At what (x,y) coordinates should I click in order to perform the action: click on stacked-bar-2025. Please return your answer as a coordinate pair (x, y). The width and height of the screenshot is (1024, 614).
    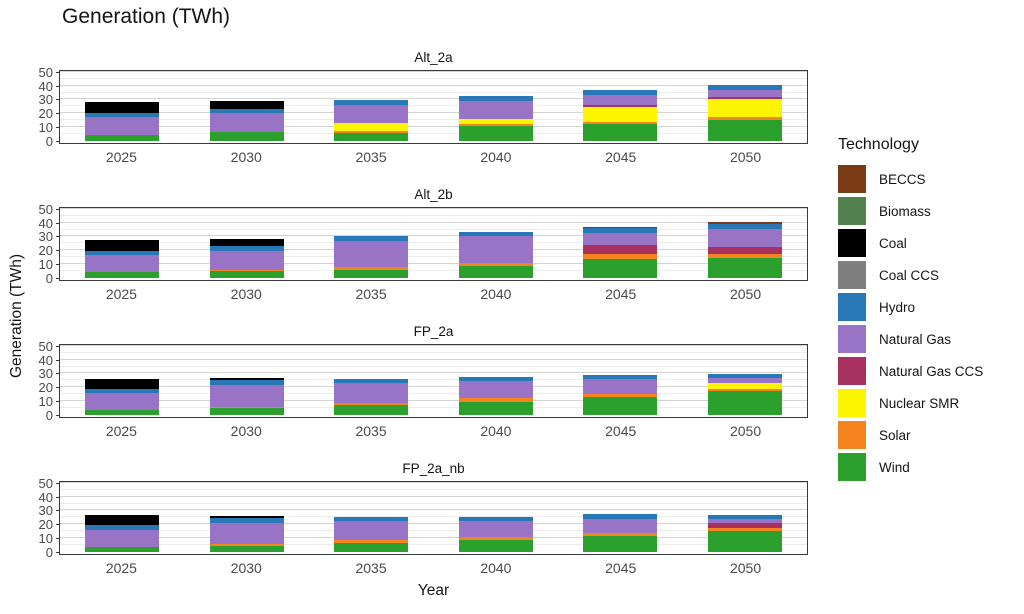
    Looking at the image, I should click on (122, 258).